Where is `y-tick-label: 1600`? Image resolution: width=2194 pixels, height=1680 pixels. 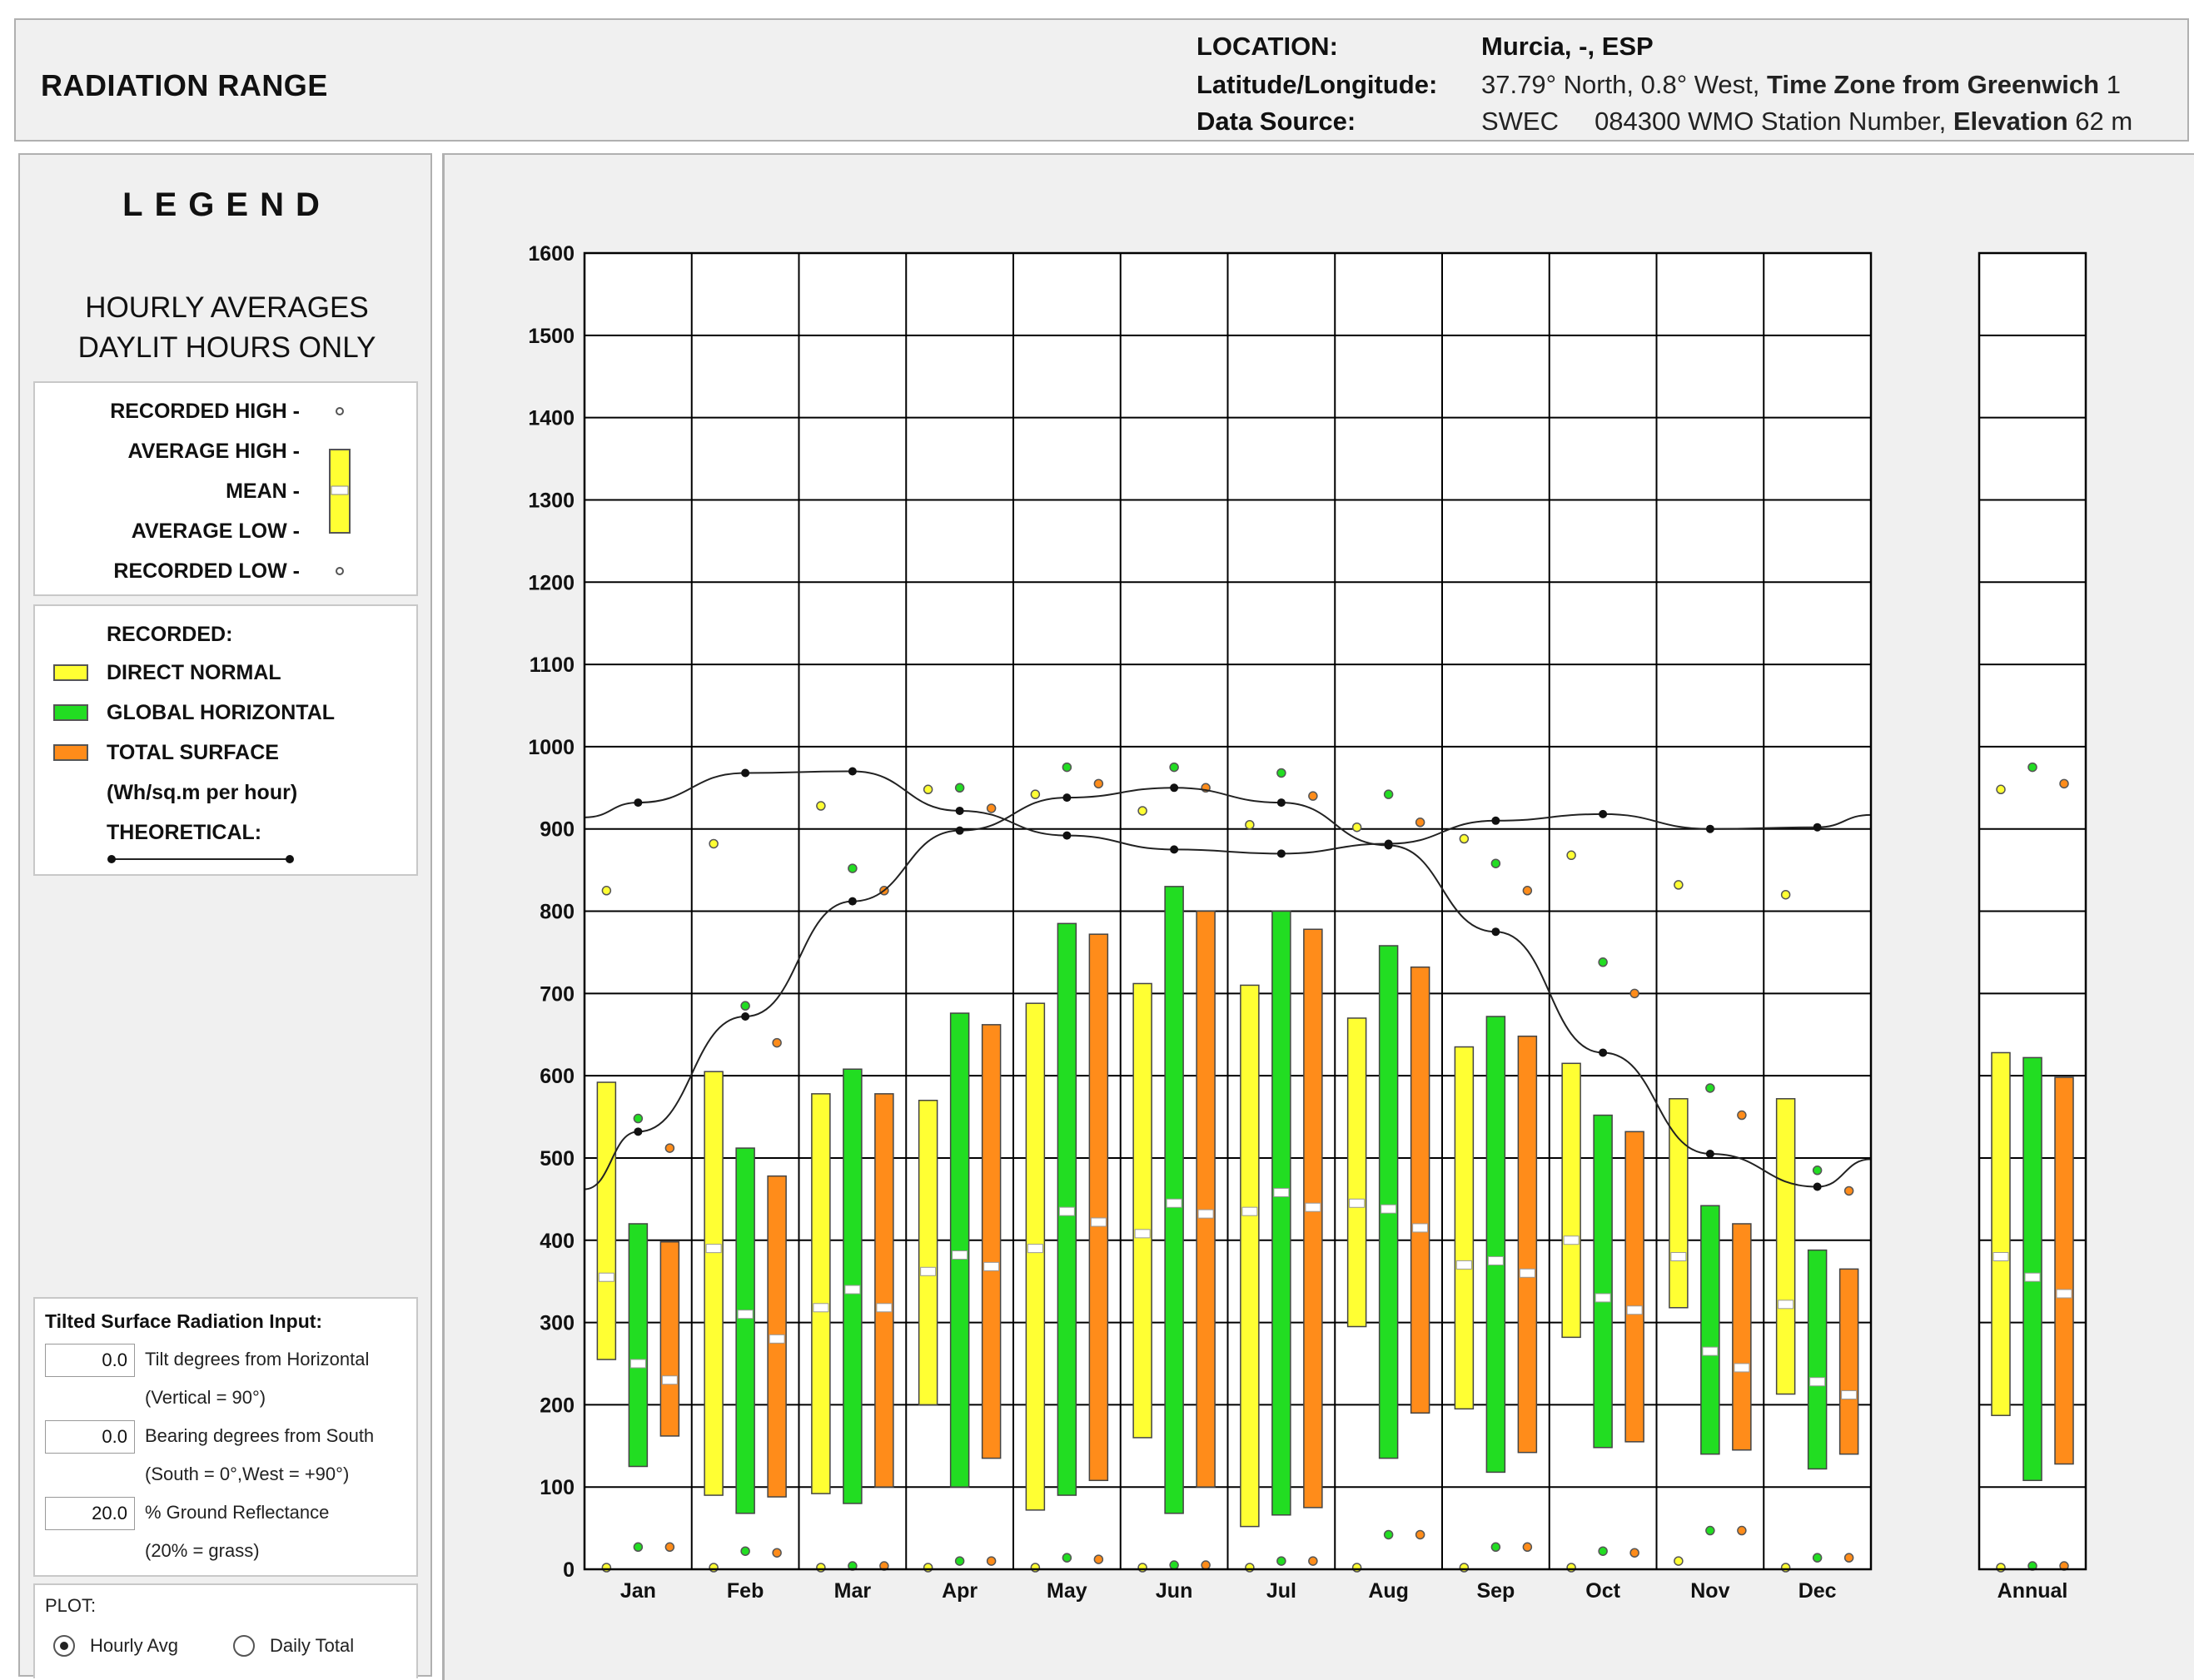 y-tick-label: 1600 is located at coordinates (551, 254).